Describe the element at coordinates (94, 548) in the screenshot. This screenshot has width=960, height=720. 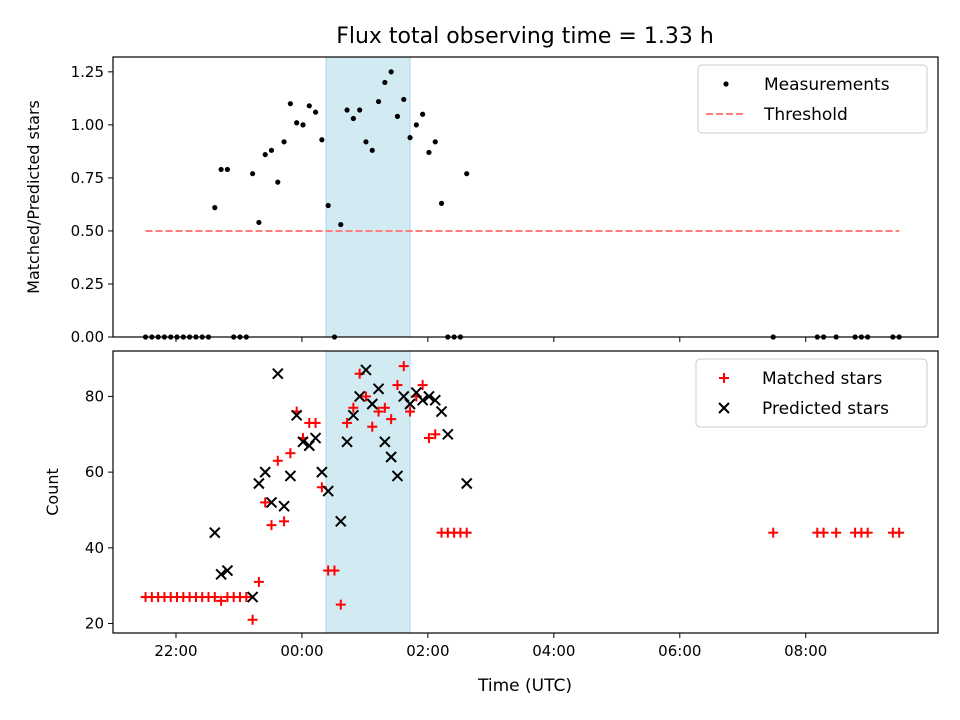
I see `y-tick-label: 40` at that location.